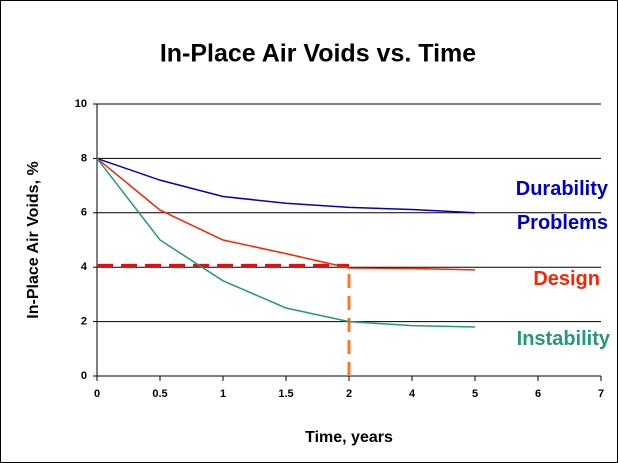 This screenshot has width=618, height=463. Describe the element at coordinates (412, 394) in the screenshot. I see `x-tick-label: 4` at that location.